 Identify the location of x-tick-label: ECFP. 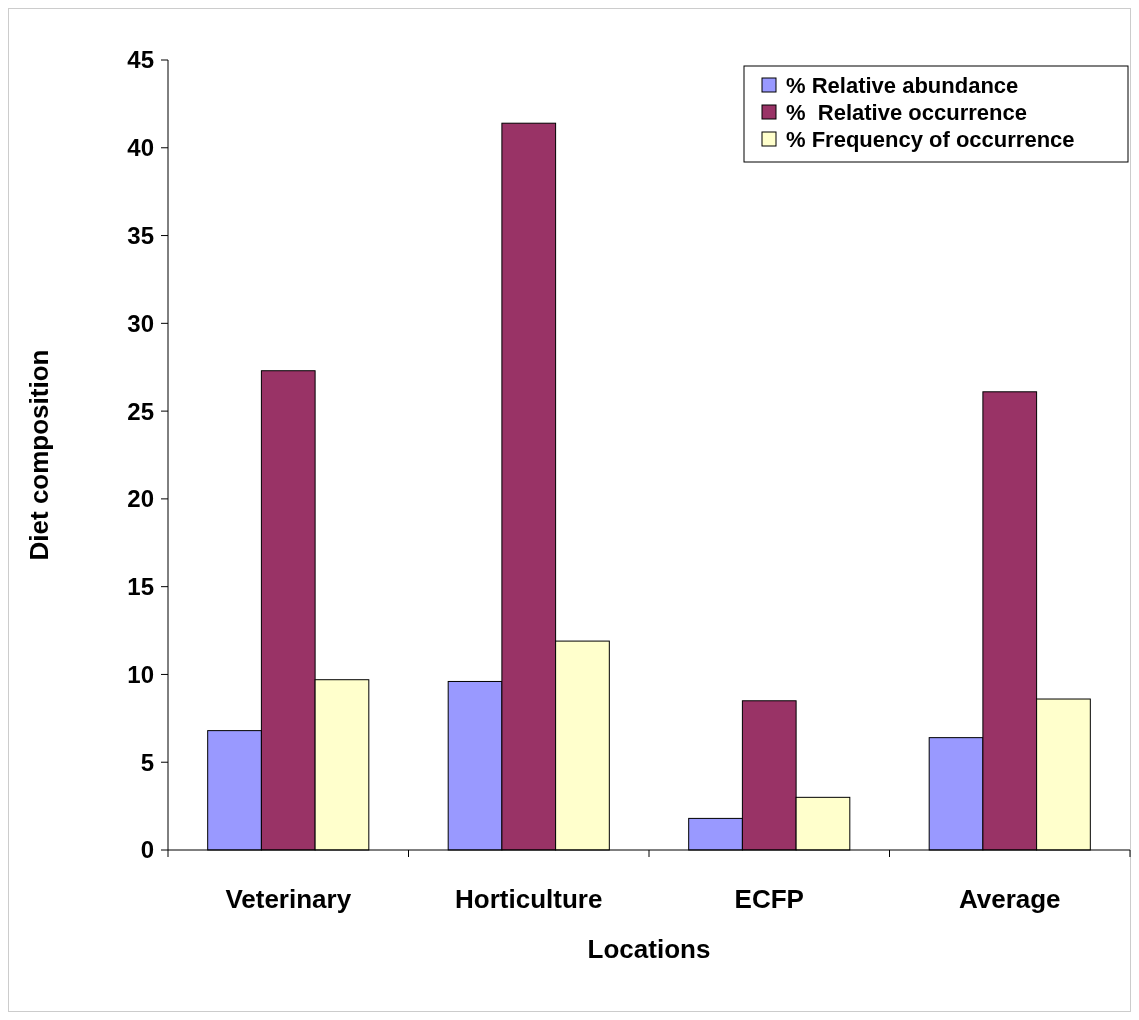
(769, 899).